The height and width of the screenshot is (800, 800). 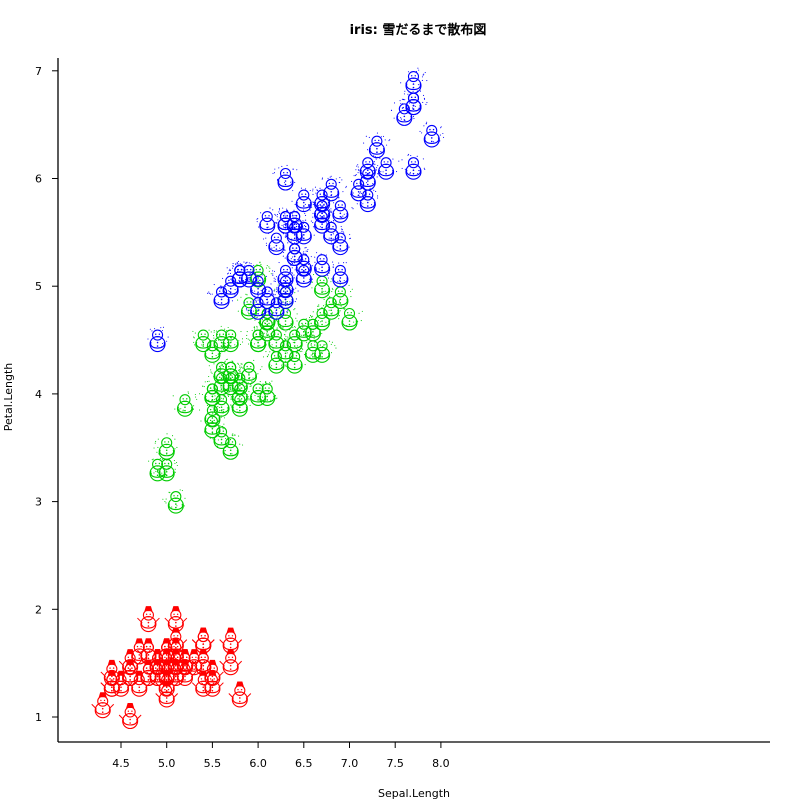 I want to click on x-tick-label: 7.5, so click(x=395, y=763).